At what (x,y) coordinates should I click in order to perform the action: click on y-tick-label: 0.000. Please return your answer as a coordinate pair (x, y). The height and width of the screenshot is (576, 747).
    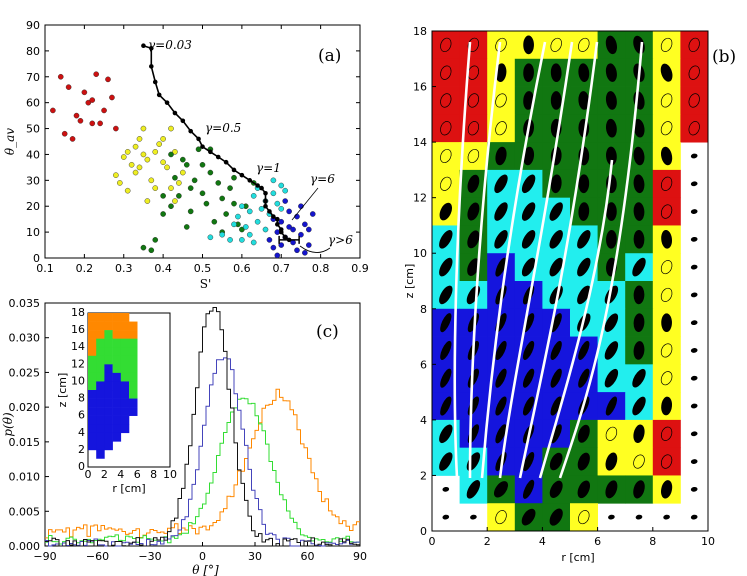
    Looking at the image, I should click on (25, 546).